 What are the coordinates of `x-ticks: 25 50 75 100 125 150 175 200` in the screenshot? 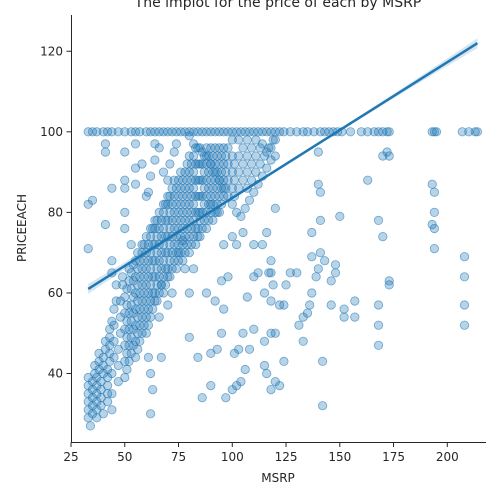 It's located at (261, 453).